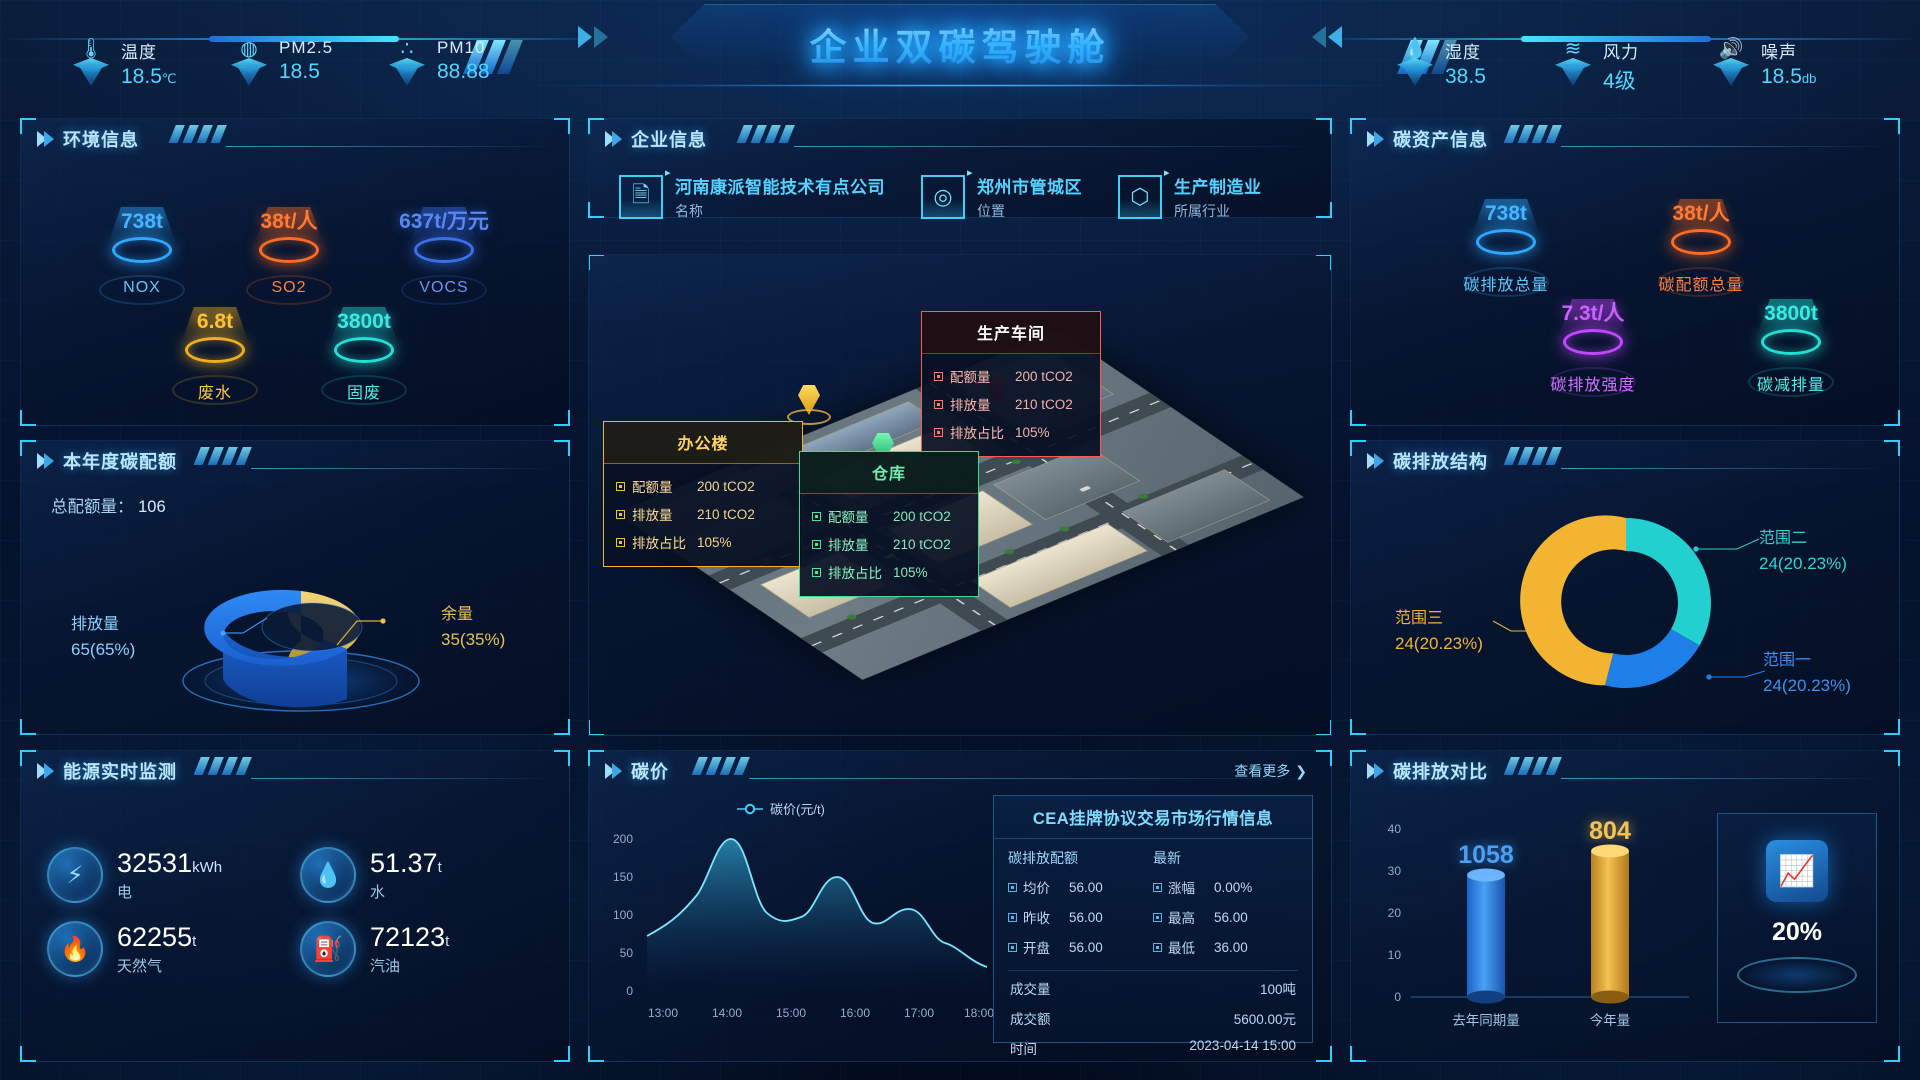  I want to click on cea-summary-value: 2023-04-14 15:00, so click(1242, 1045).